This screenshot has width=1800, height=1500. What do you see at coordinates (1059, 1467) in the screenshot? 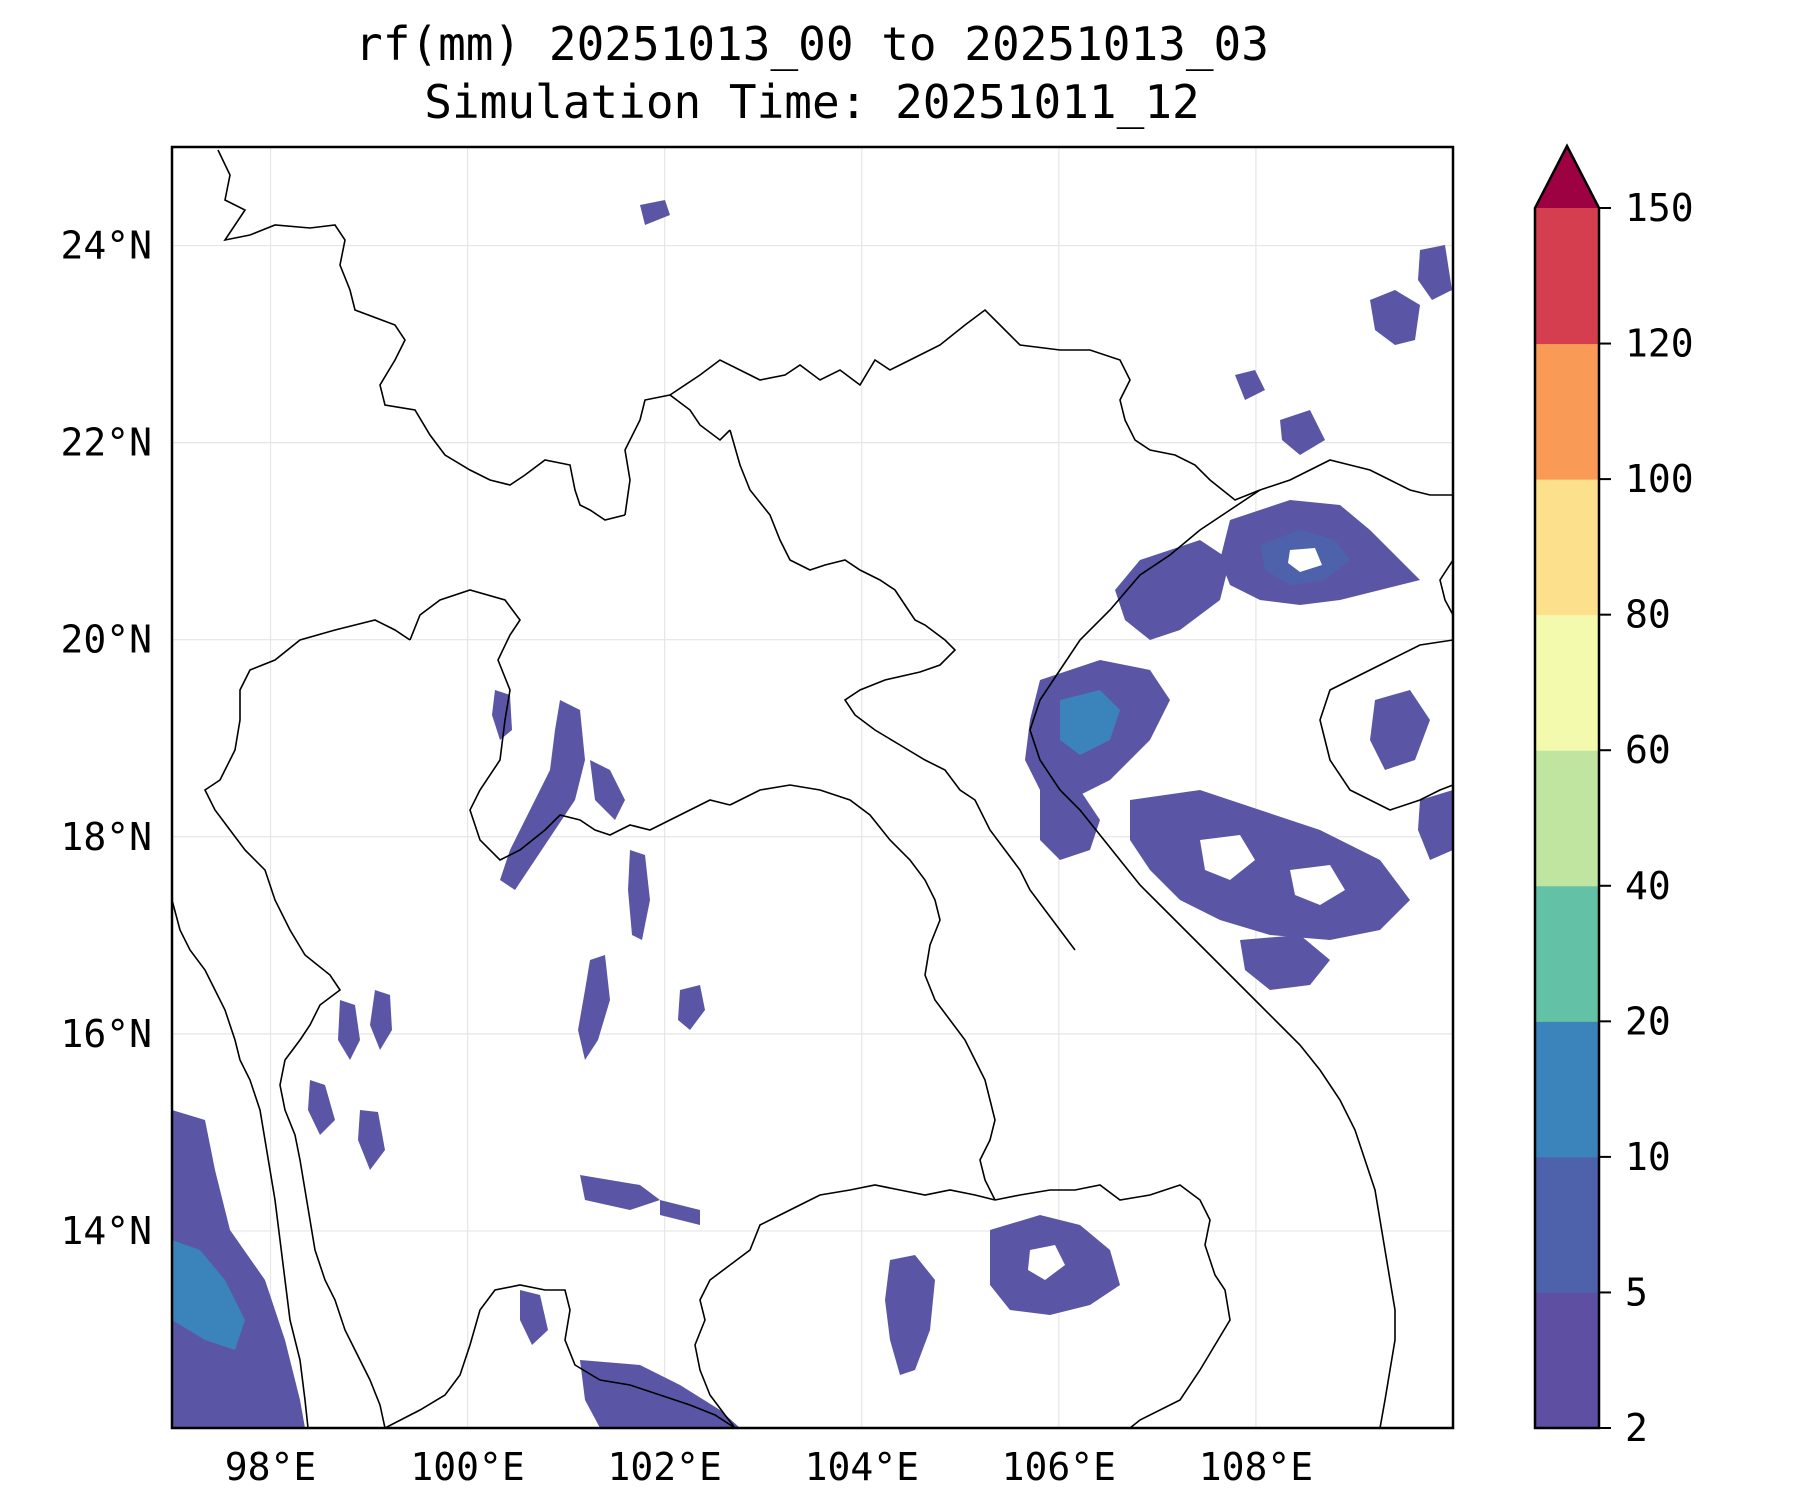
I see `x-tick-label: 106°E` at bounding box center [1059, 1467].